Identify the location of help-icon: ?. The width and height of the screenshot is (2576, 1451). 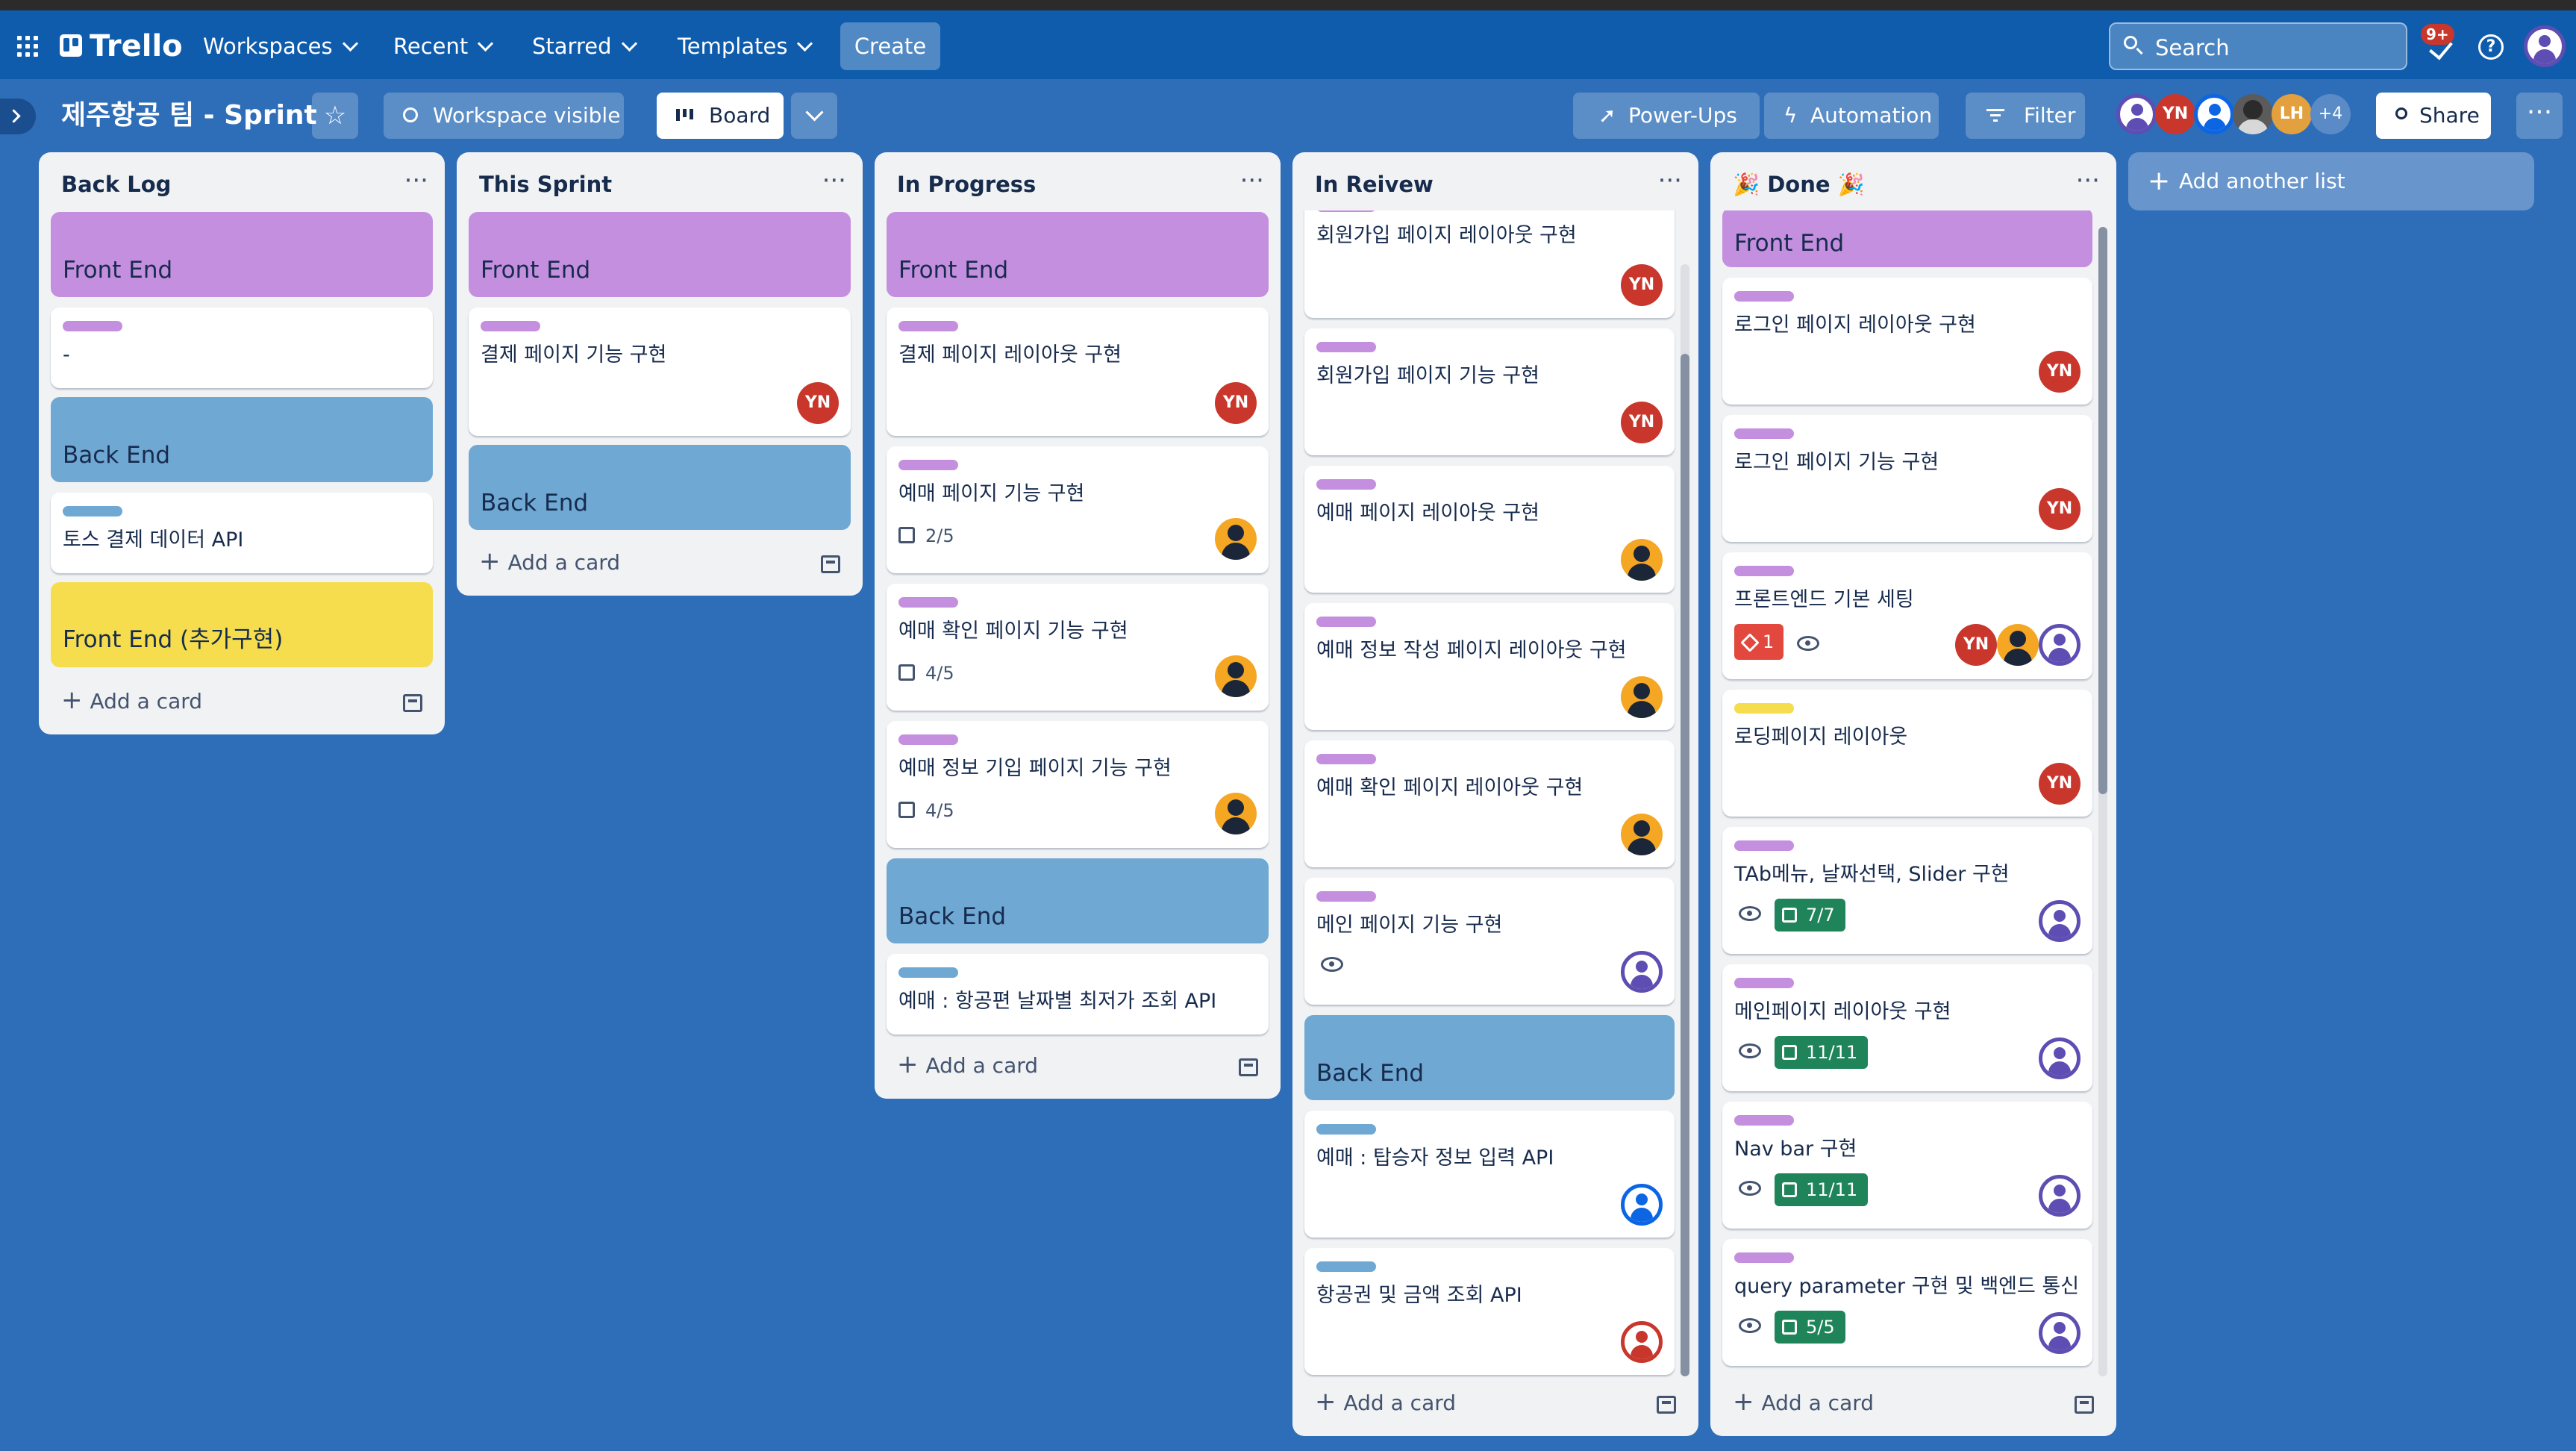
(2491, 47).